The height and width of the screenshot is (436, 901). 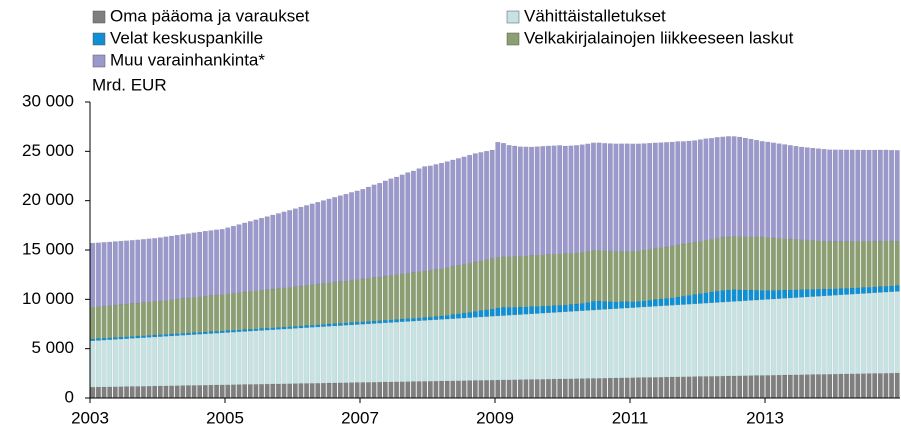 I want to click on legend-label: Vähittäistalletukset, so click(x=595, y=15).